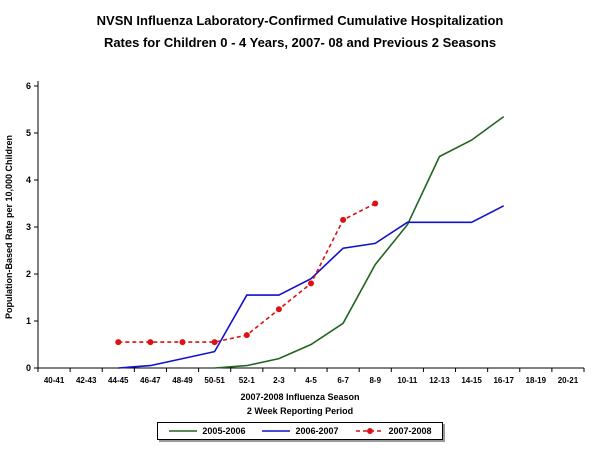 The image size is (600, 450). I want to click on y-tick-label: 3, so click(28, 227).